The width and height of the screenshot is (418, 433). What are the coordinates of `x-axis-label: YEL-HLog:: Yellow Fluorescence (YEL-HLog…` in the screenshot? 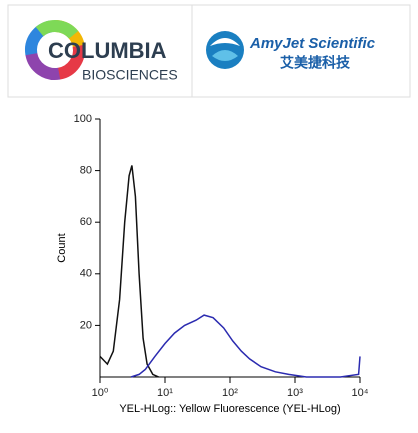 It's located at (229, 409).